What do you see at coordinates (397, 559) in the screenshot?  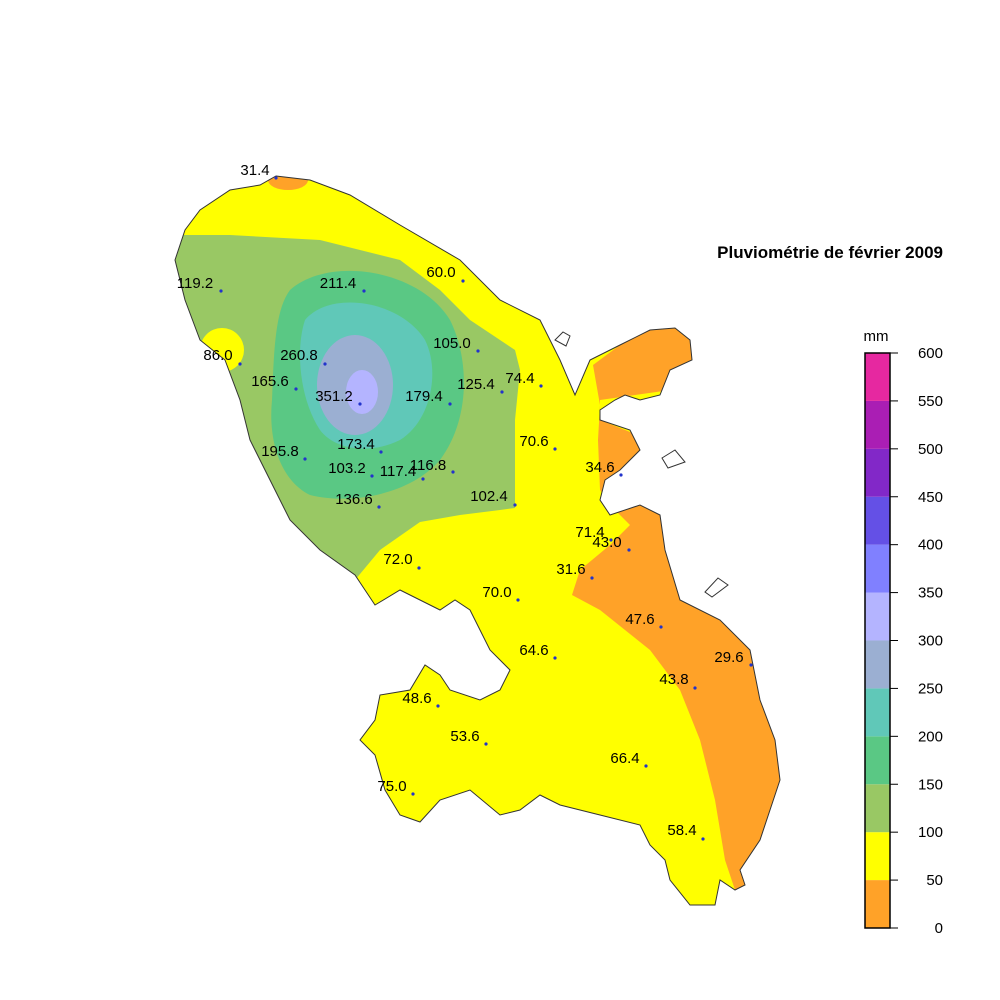 I see `station-label: 72.0` at bounding box center [397, 559].